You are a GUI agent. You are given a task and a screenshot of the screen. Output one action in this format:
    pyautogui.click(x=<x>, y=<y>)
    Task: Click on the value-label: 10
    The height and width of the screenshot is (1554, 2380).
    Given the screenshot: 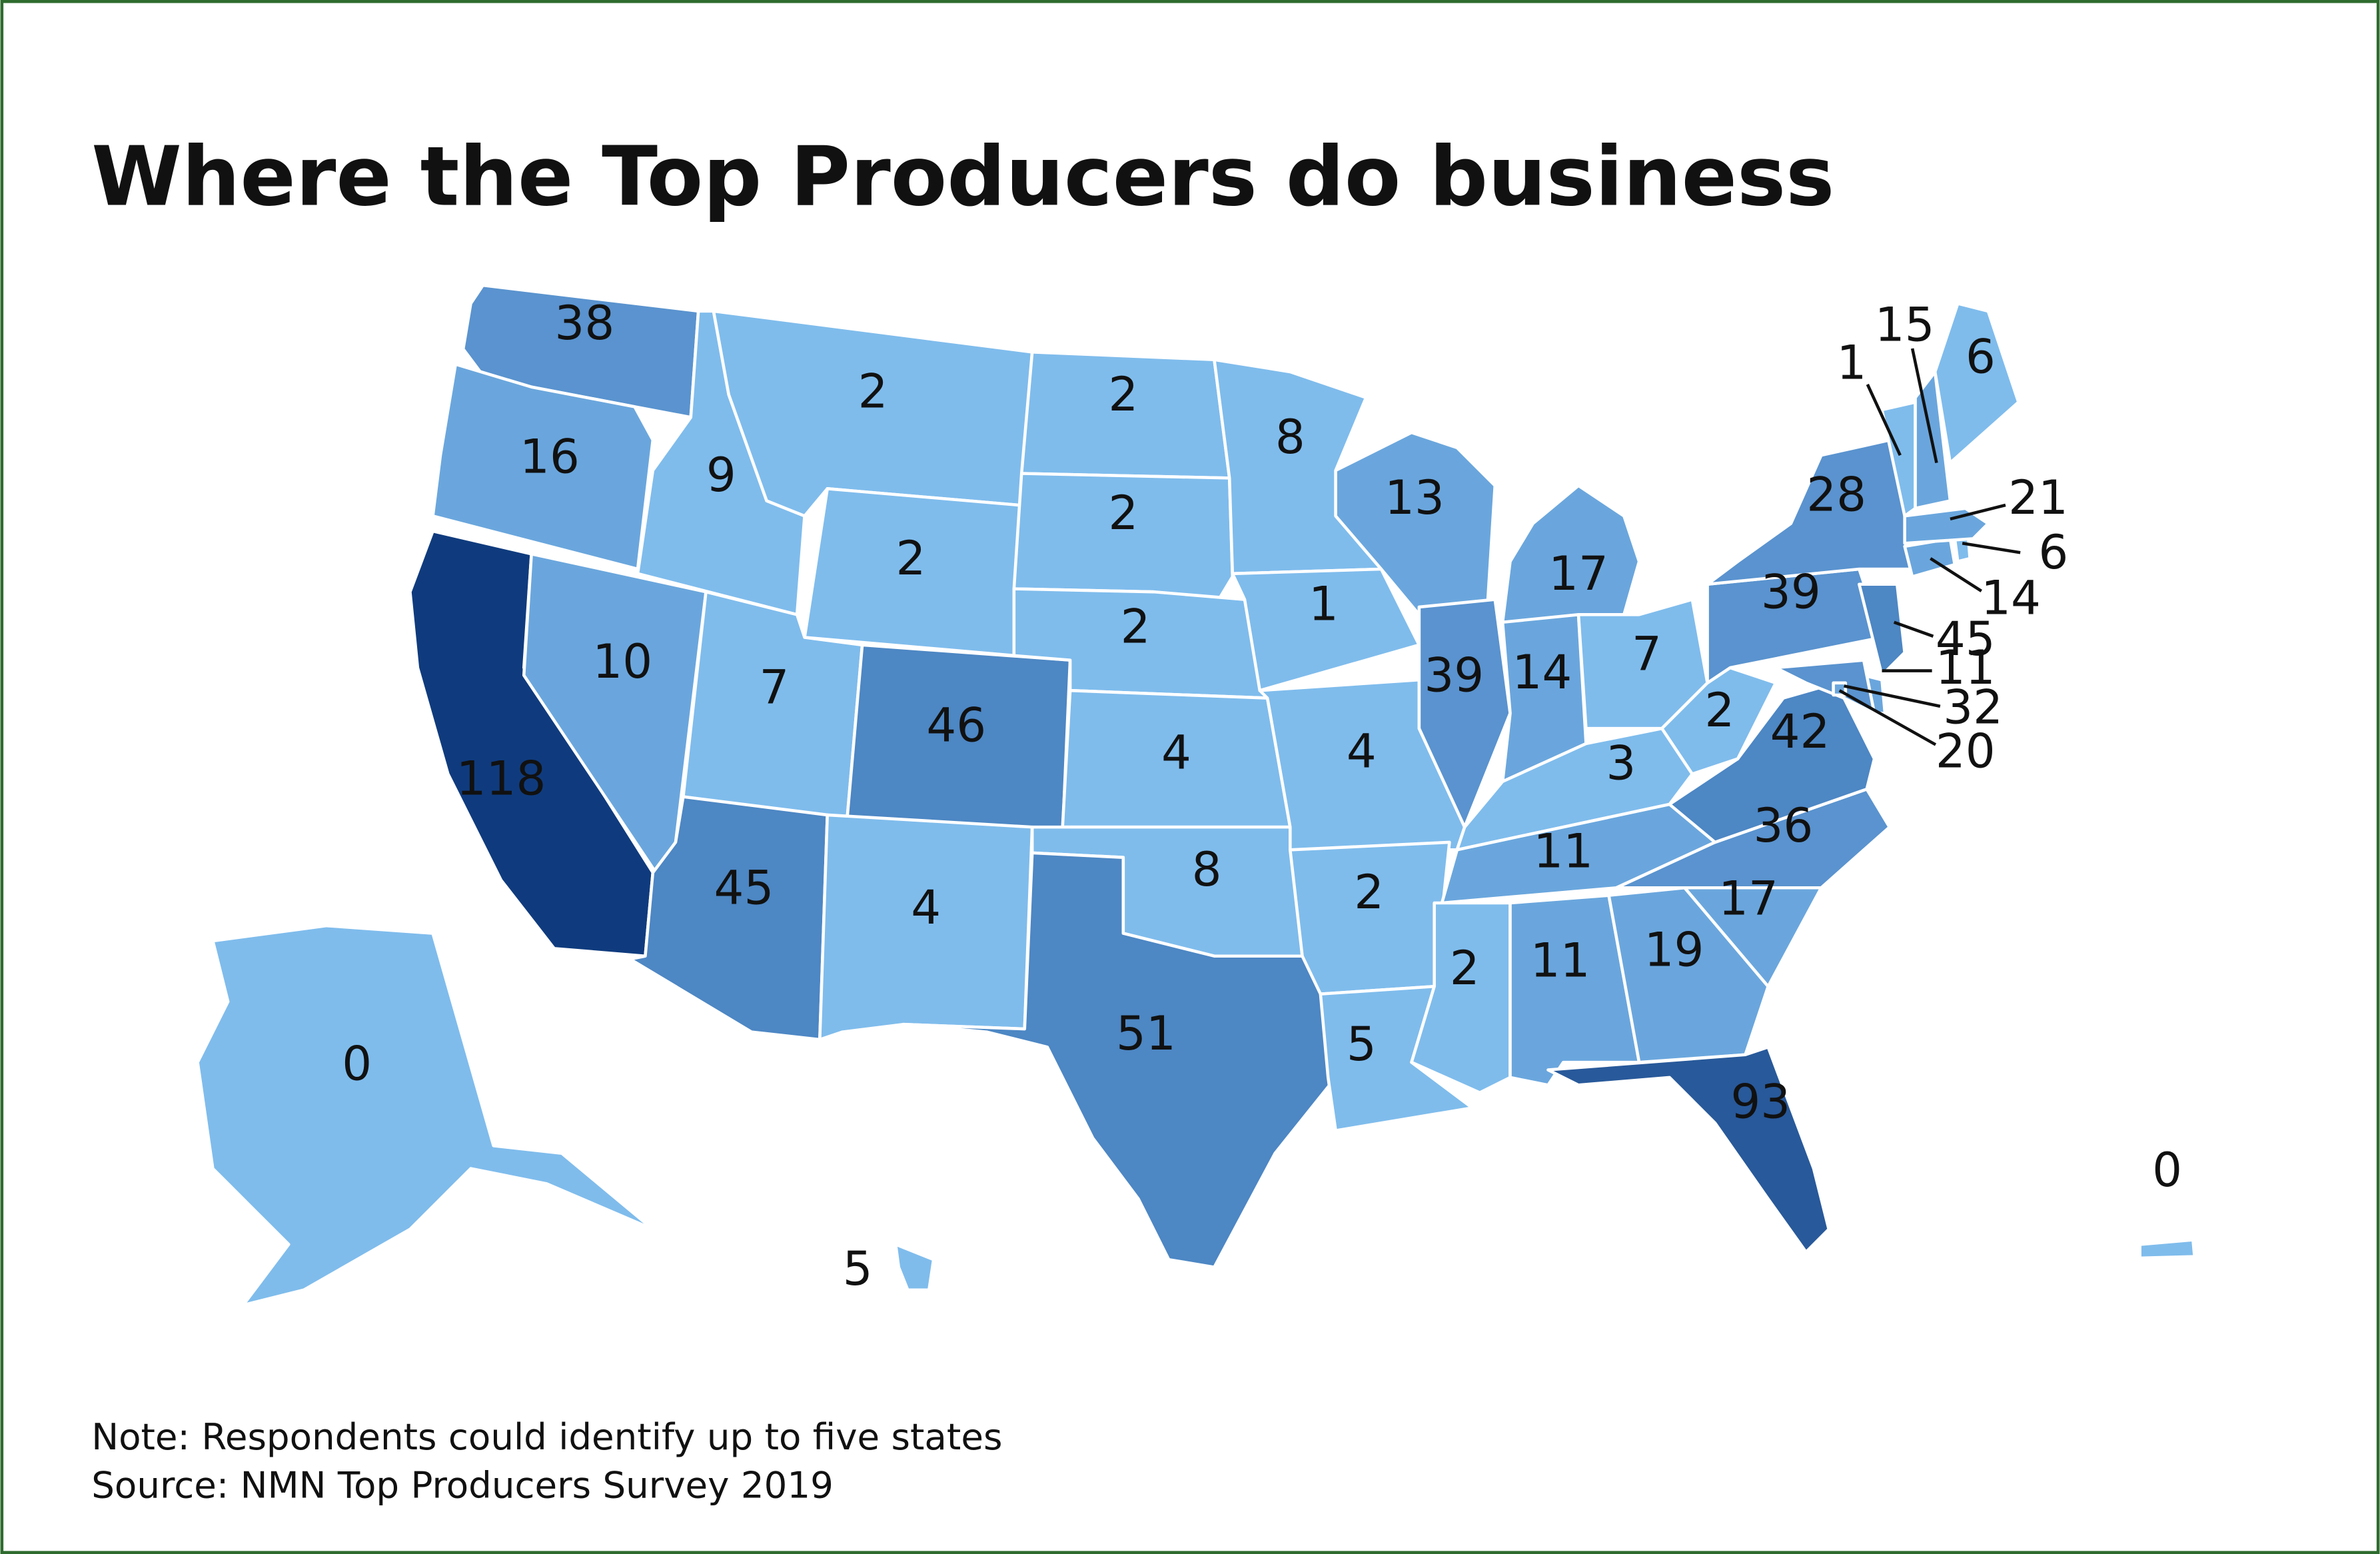 What is the action you would take?
    pyautogui.click(x=622, y=661)
    